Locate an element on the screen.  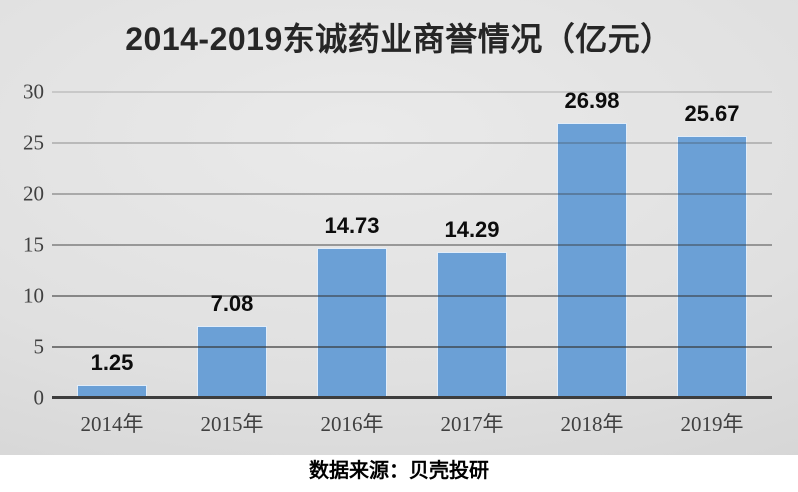
bar-2019年 is located at coordinates (712, 267).